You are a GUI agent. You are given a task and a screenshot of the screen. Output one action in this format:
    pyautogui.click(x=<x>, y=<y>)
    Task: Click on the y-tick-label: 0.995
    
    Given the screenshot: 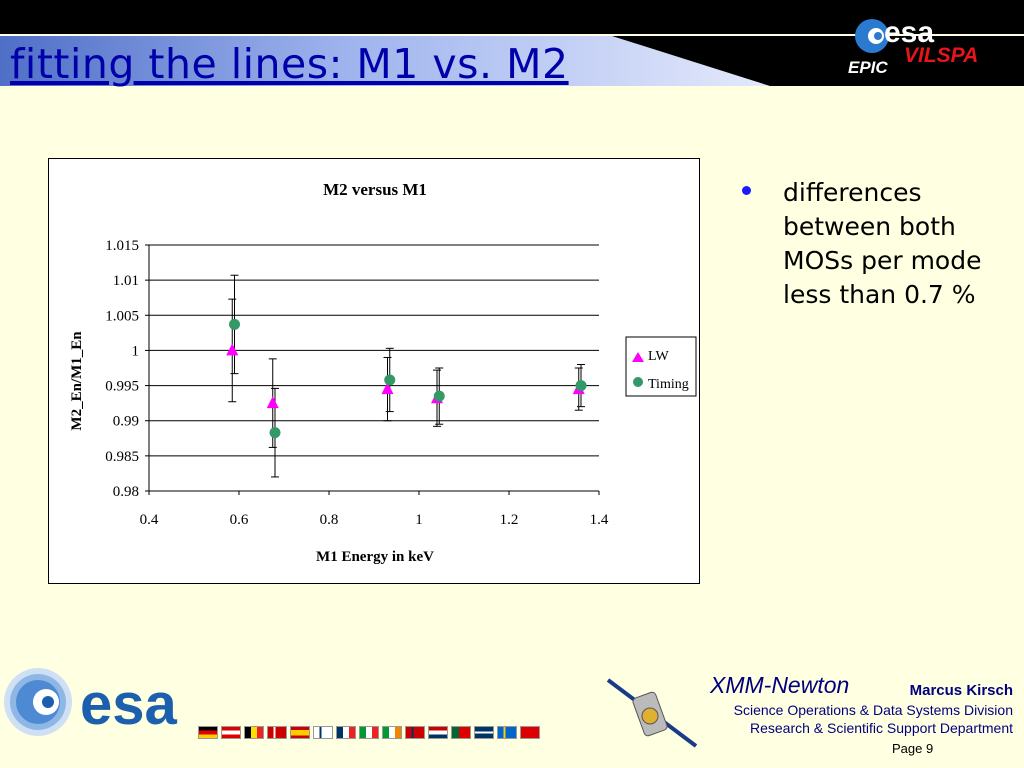 What is the action you would take?
    pyautogui.click(x=122, y=387)
    